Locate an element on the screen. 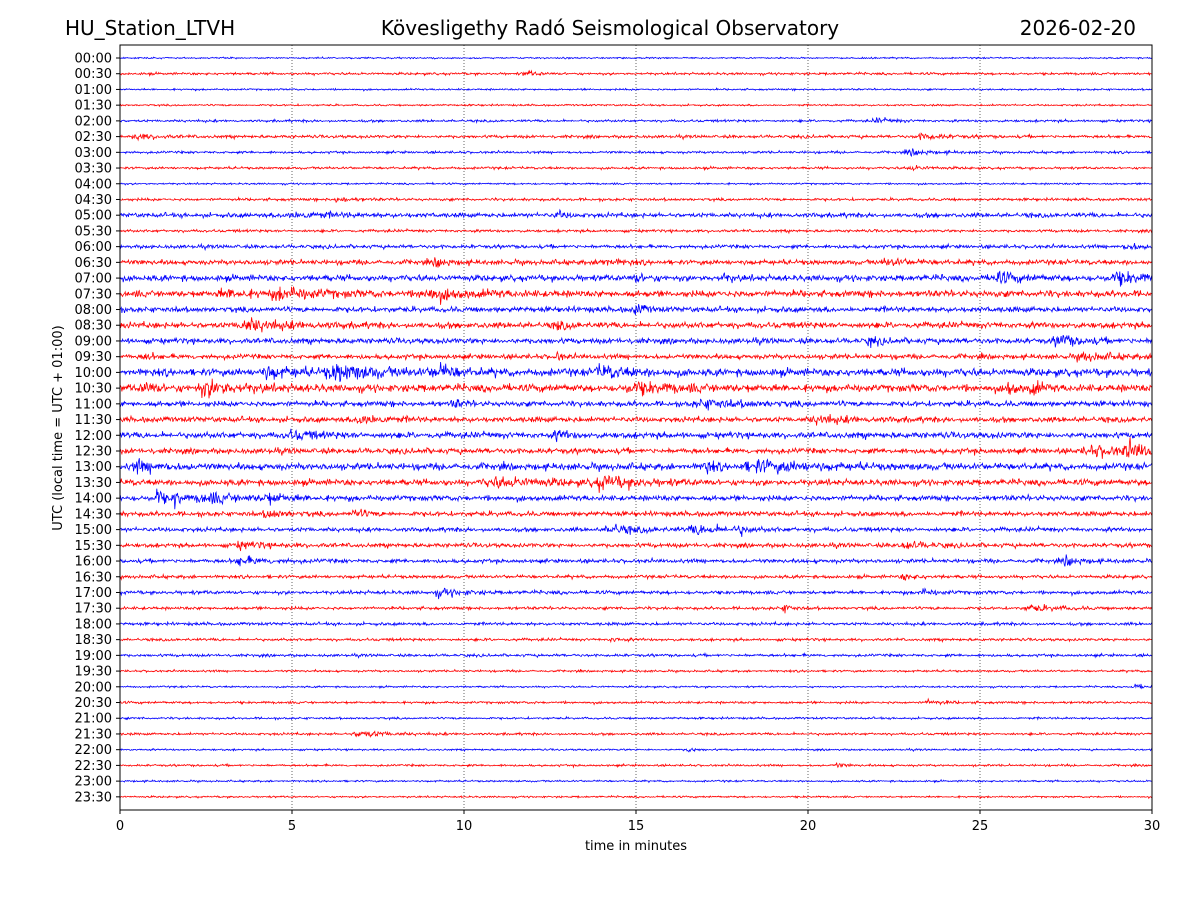 The image size is (1200, 904). y-tick-label: 08:30 is located at coordinates (93, 326).